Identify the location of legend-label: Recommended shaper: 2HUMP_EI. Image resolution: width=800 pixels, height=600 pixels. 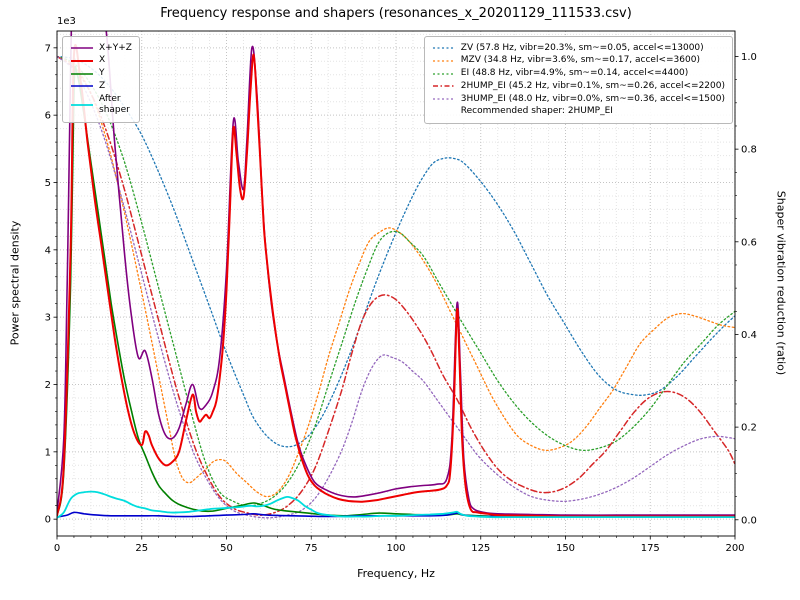
(536, 111).